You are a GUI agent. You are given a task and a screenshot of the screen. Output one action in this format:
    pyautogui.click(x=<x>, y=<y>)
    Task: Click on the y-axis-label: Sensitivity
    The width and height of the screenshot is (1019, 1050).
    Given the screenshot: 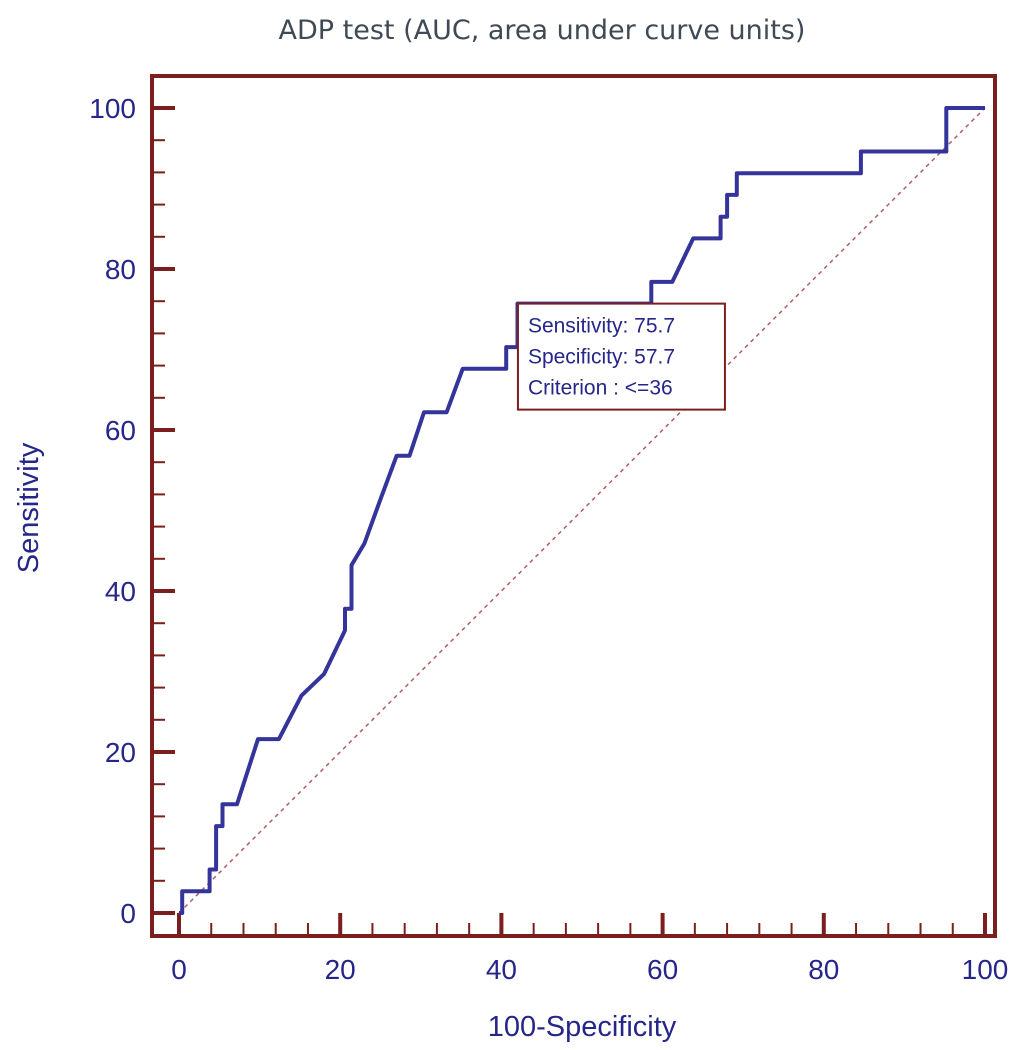 What is the action you would take?
    pyautogui.click(x=29, y=507)
    